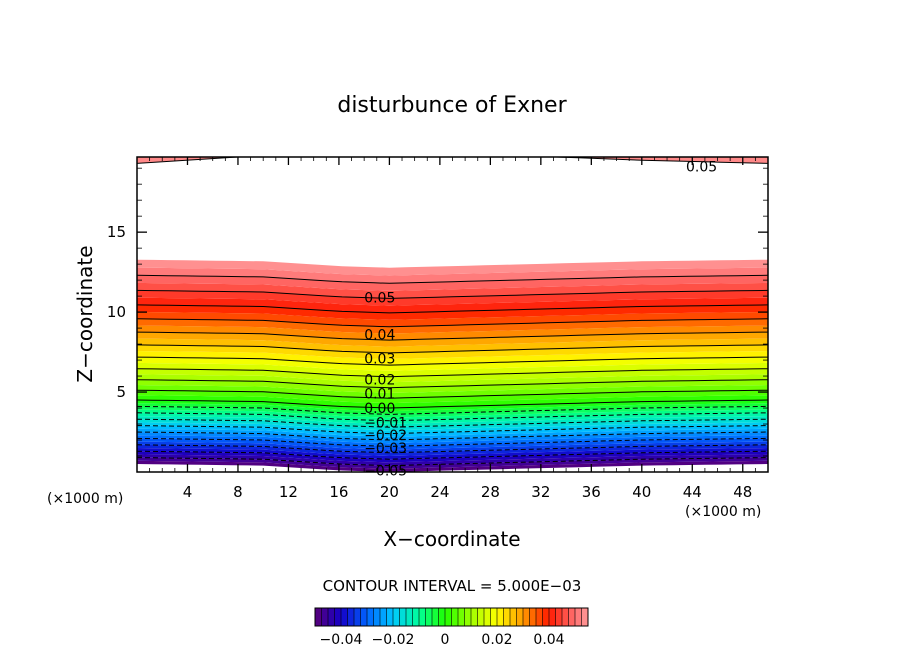  What do you see at coordinates (393, 640) in the screenshot?
I see `colorbar-tick-label-1: −0.02` at bounding box center [393, 640].